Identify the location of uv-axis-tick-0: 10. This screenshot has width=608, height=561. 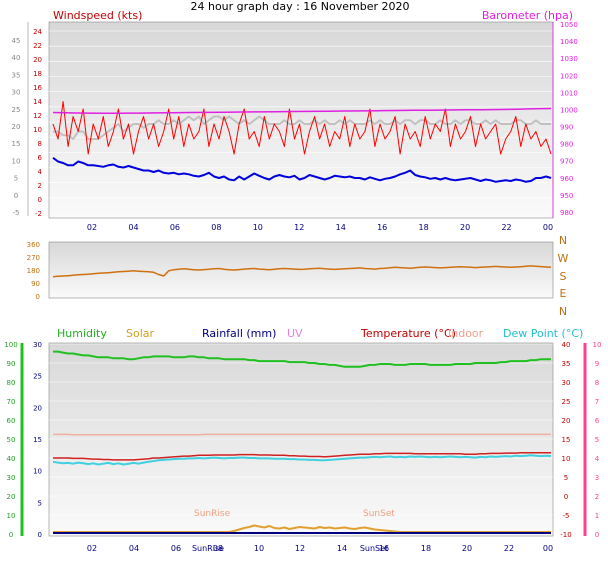
(597, 345).